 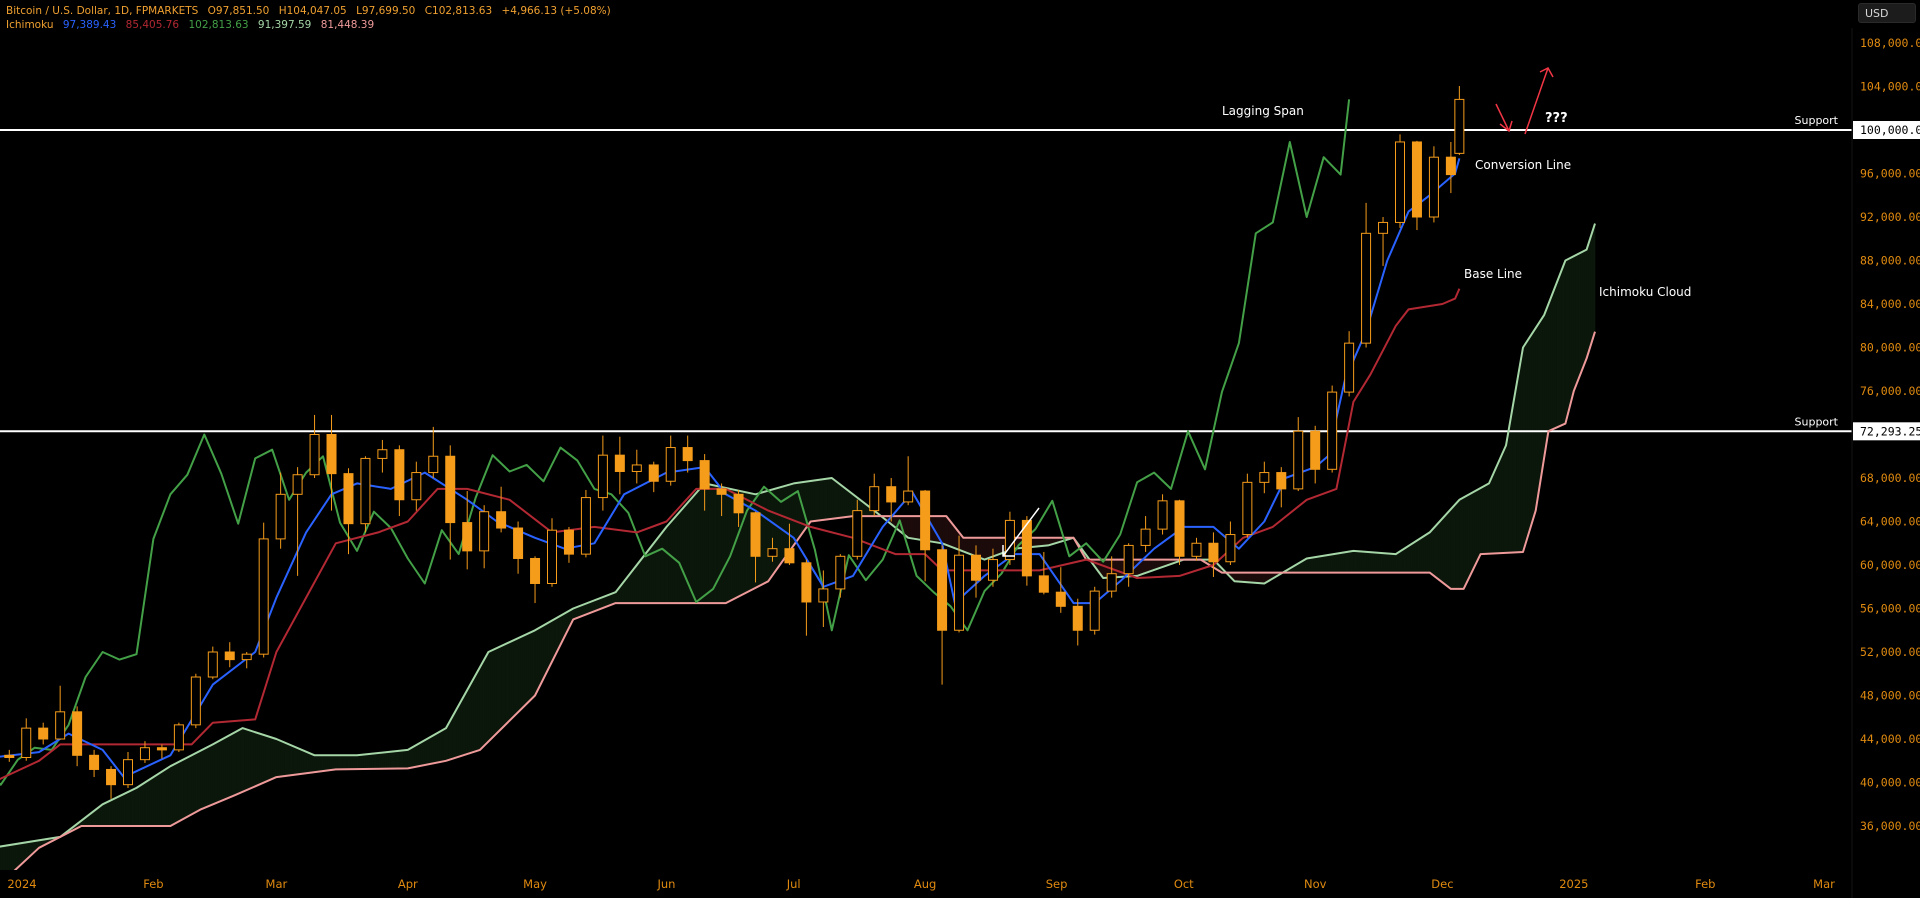 I want to click on arrow-down-icon, so click(x=1504, y=118).